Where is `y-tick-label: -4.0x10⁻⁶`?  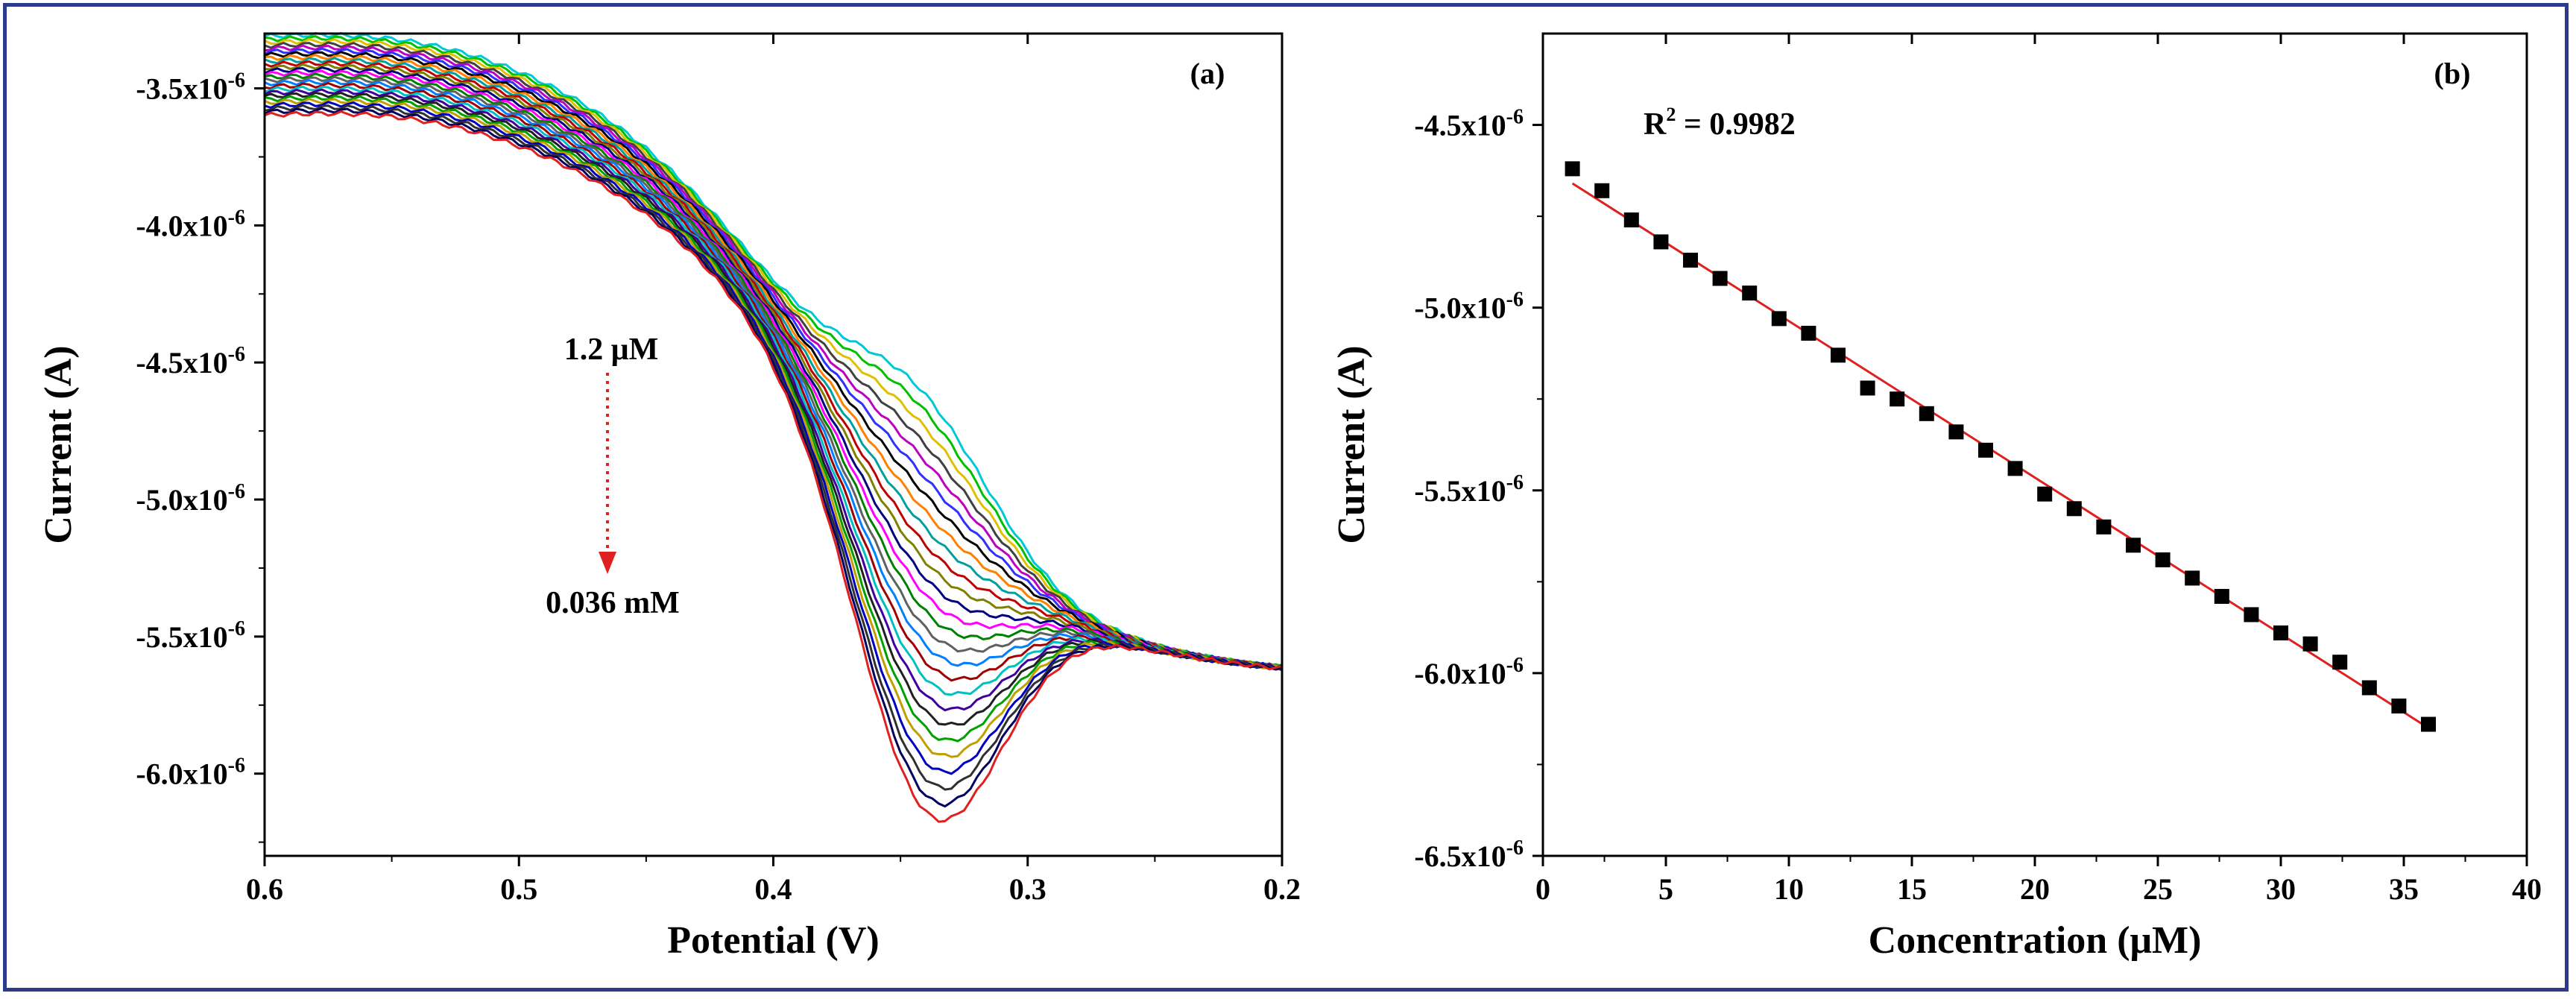 y-tick-label: -4.0x10⁻⁶ is located at coordinates (191, 224).